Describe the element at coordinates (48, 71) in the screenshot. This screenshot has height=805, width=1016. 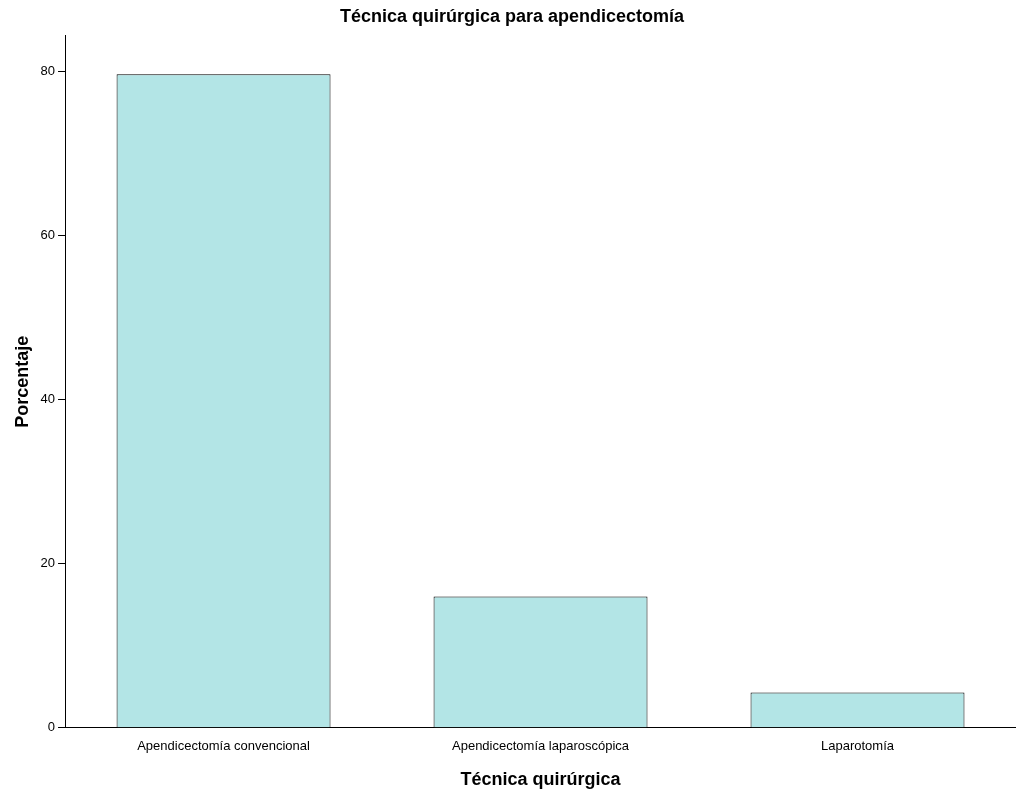
I see `y-tick-label: 80` at that location.